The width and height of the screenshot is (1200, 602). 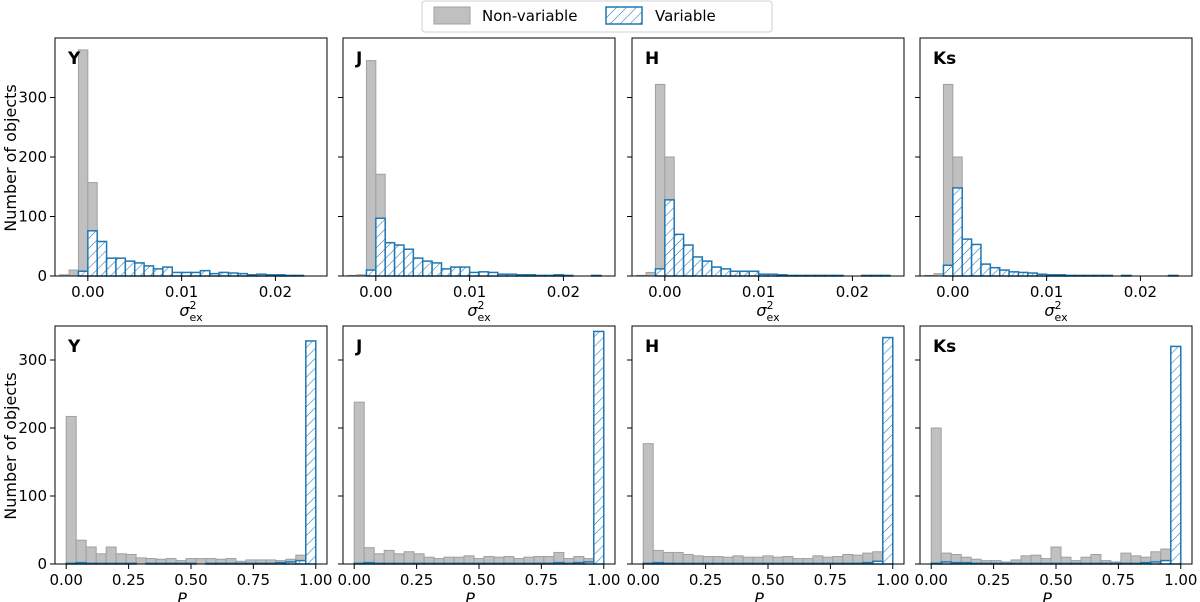 I want to click on panel-bottom-H: 0.00 0.25 0.50 0.75 1.00 H Pvar, so click(x=768, y=463).